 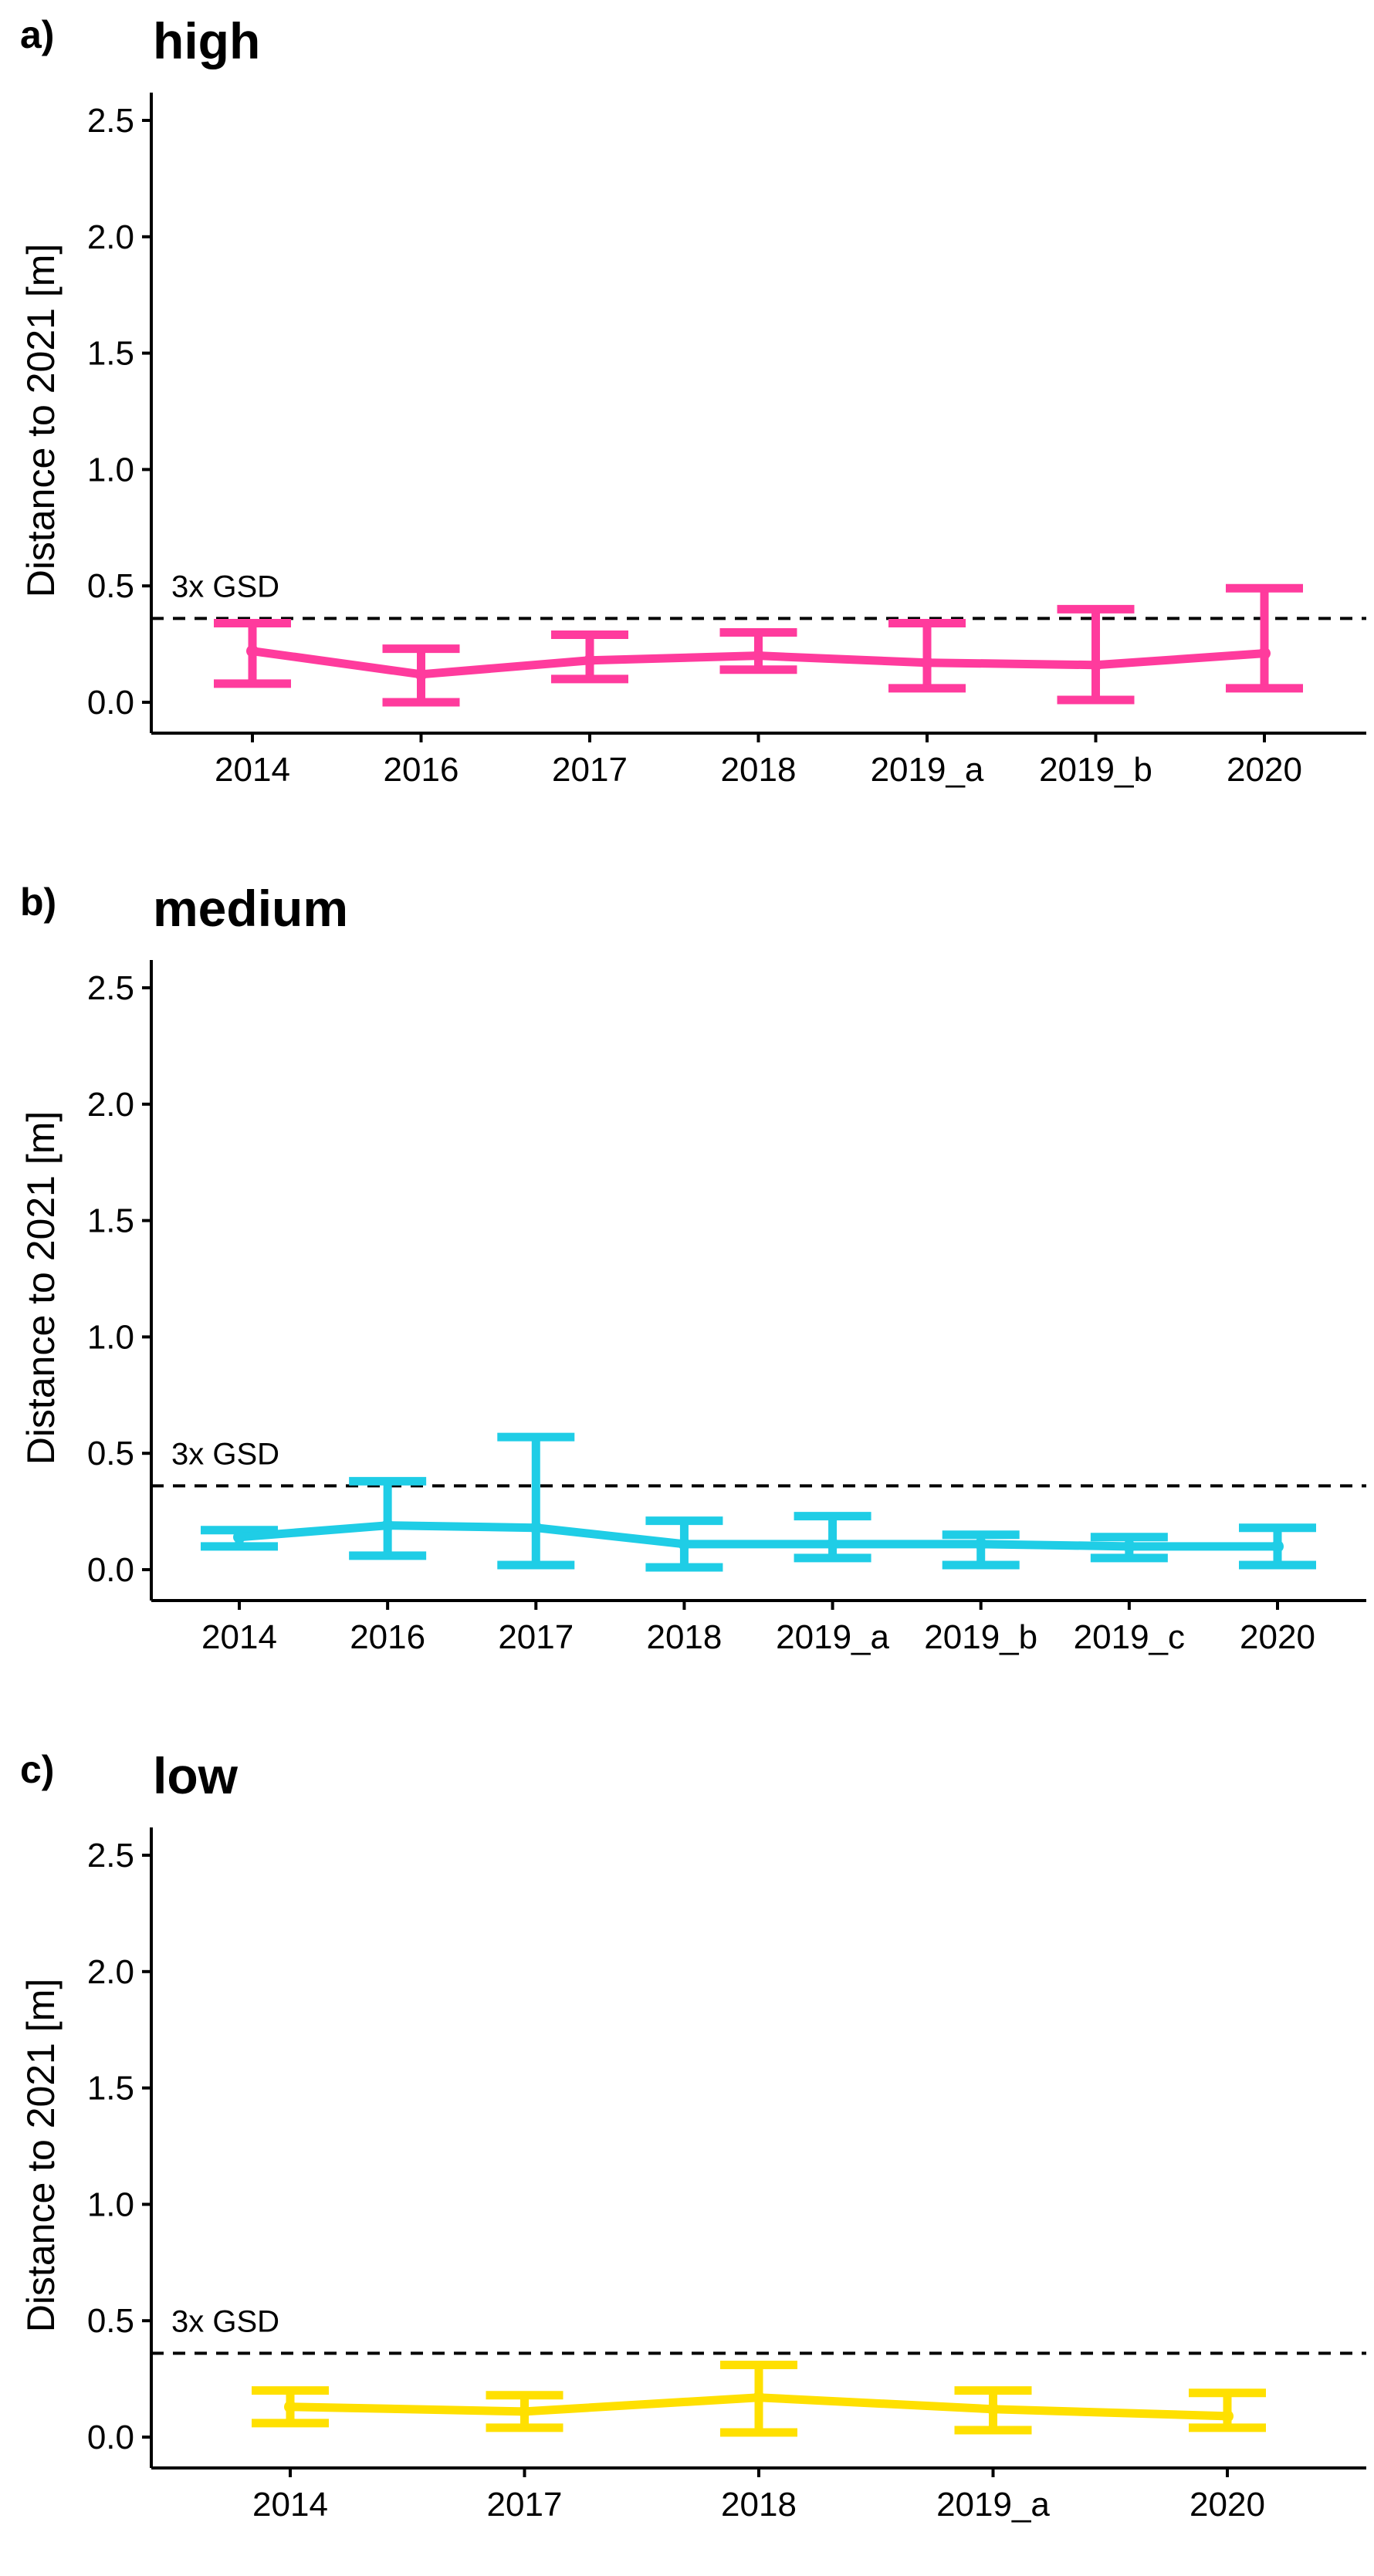 I want to click on series-line, so click(x=758, y=1536).